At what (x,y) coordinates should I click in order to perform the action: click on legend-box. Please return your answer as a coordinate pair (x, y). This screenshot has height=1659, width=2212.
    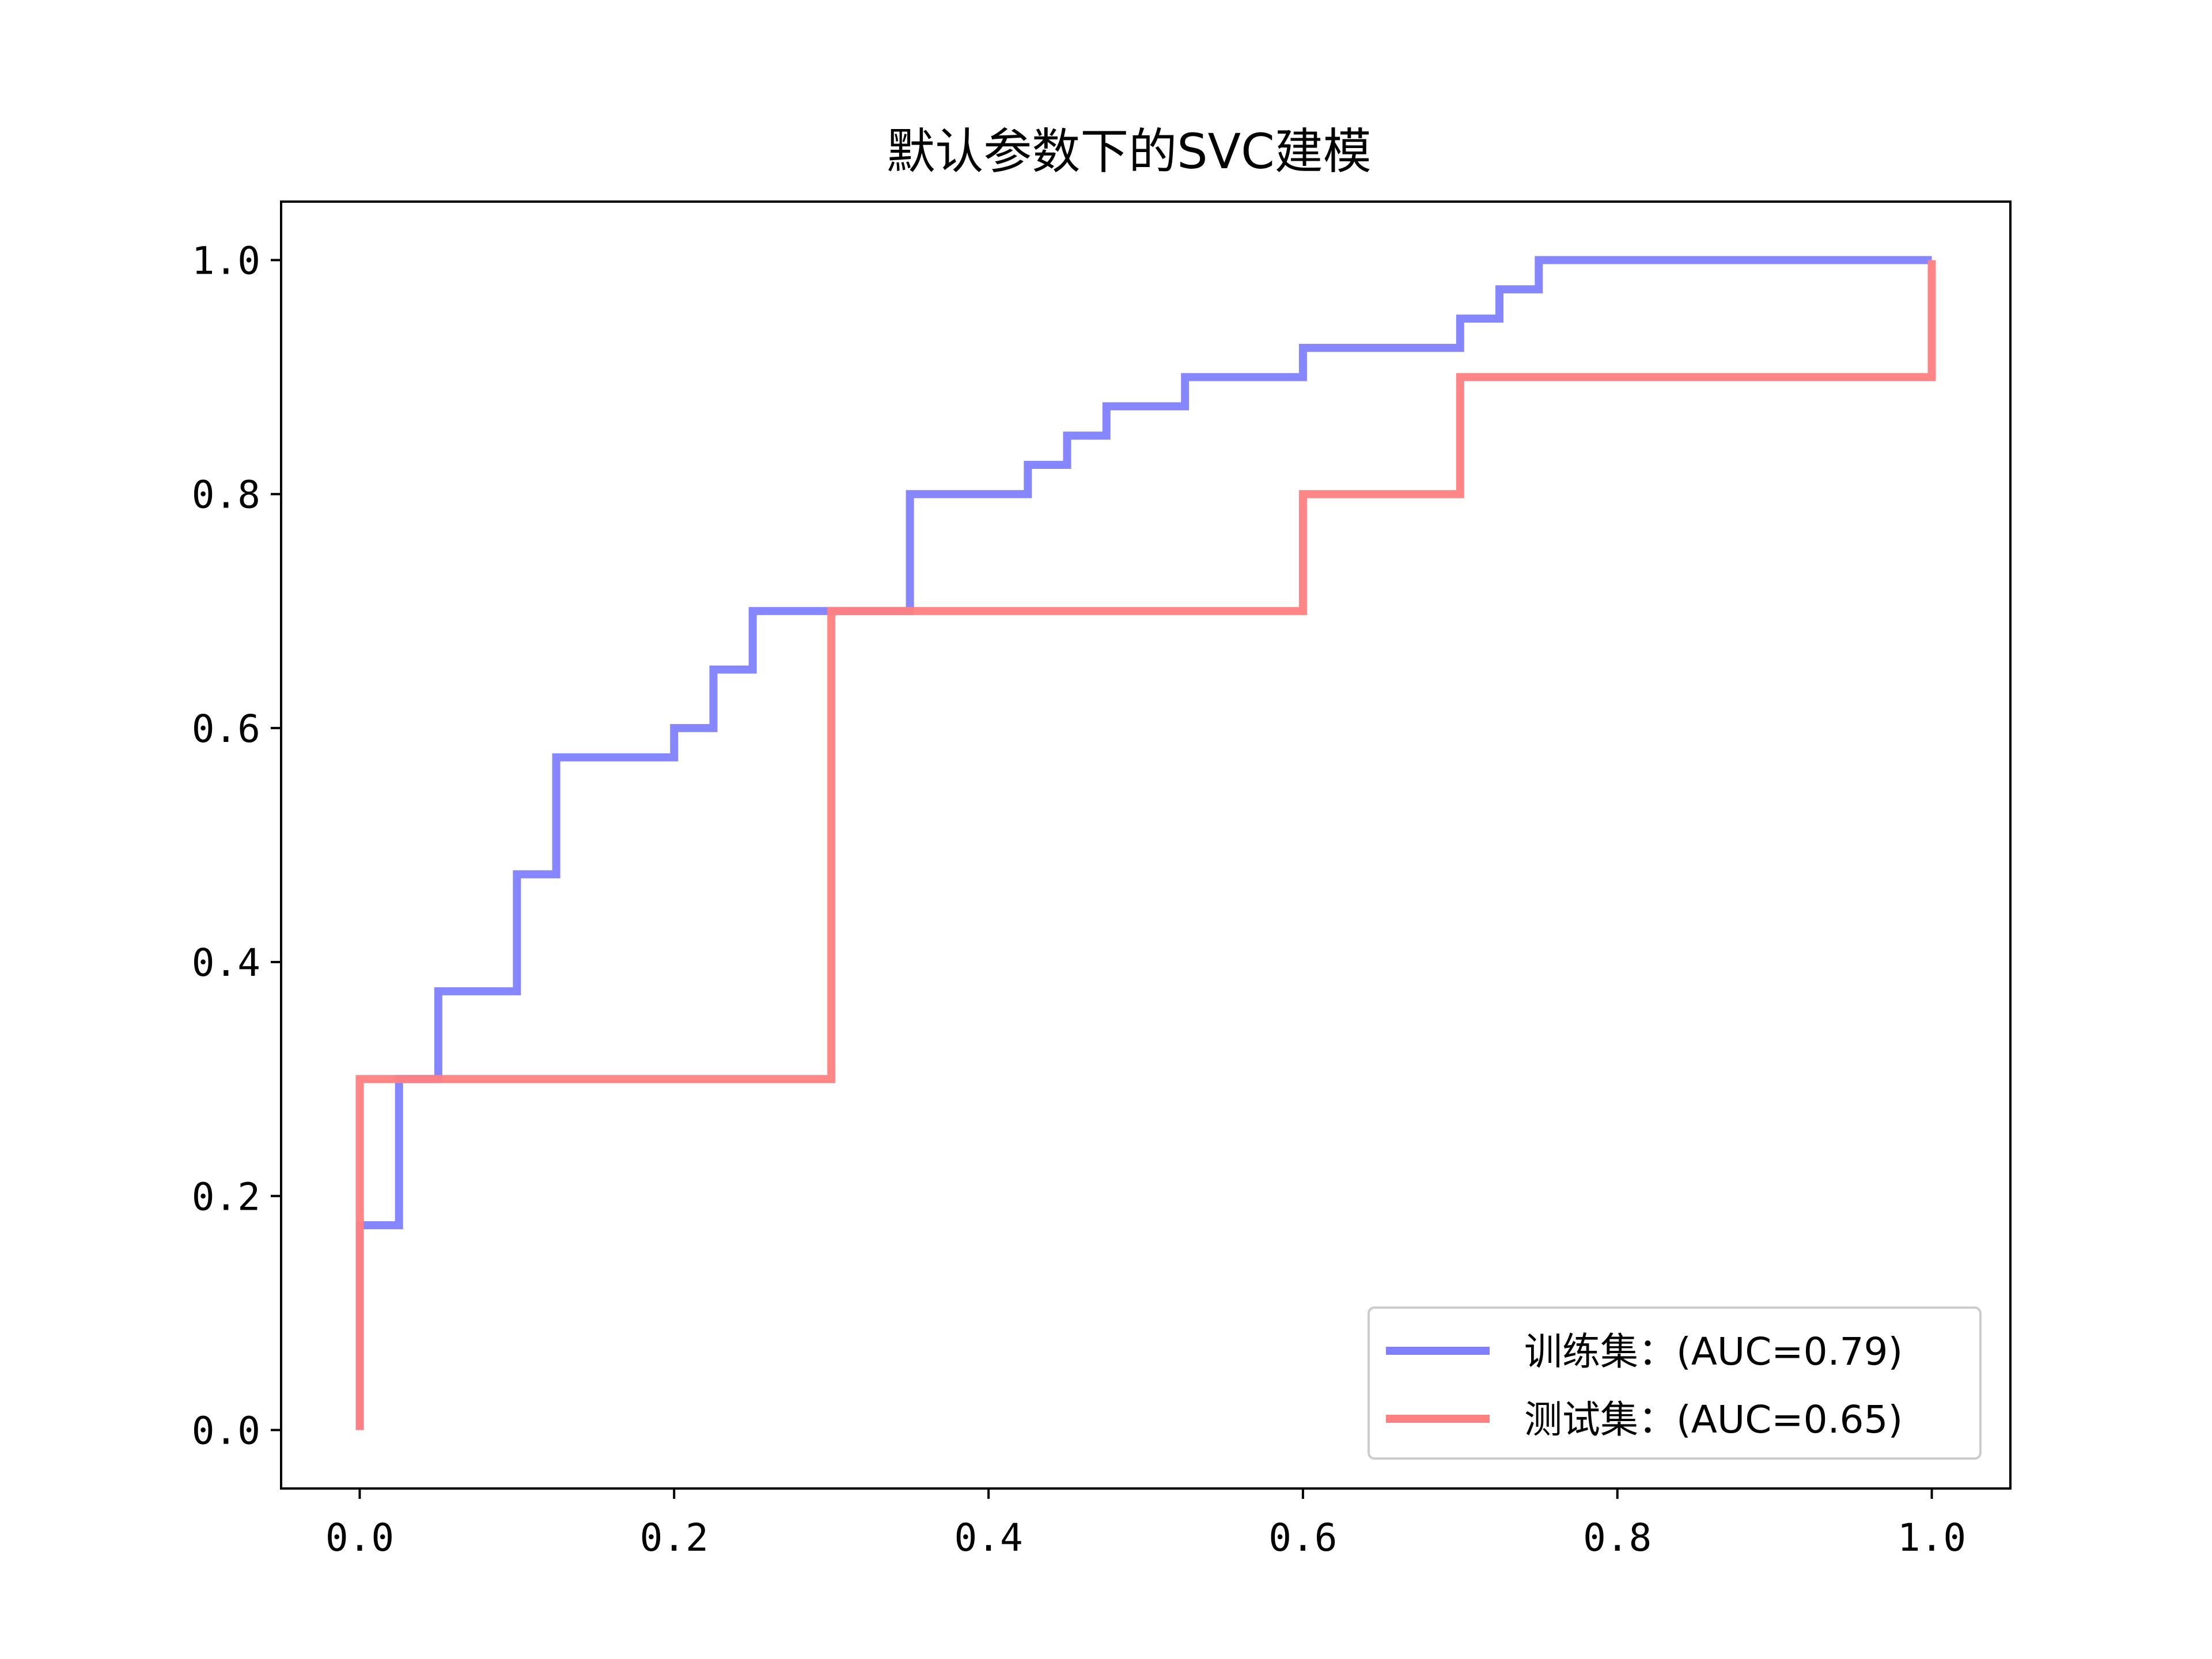
    Looking at the image, I should click on (1675, 1383).